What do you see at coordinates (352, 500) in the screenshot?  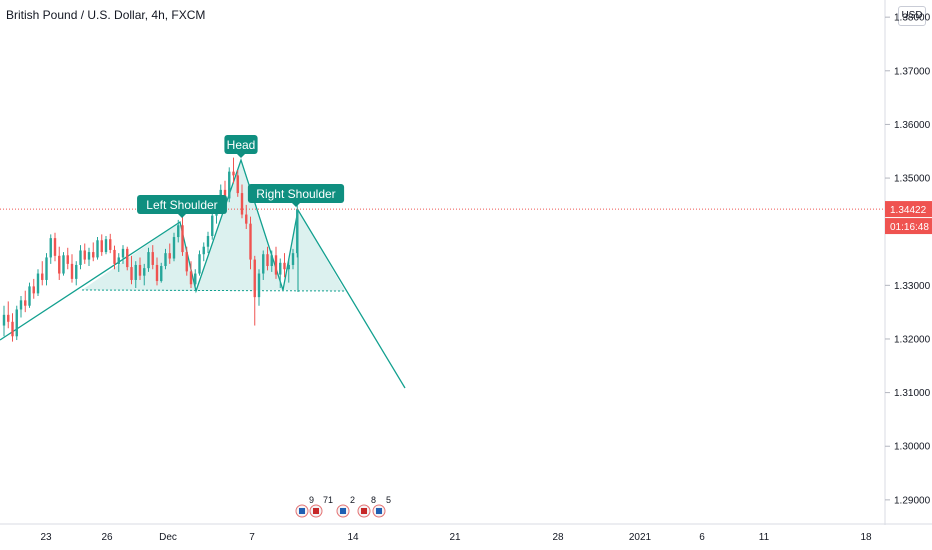 I see `event-count: 2` at bounding box center [352, 500].